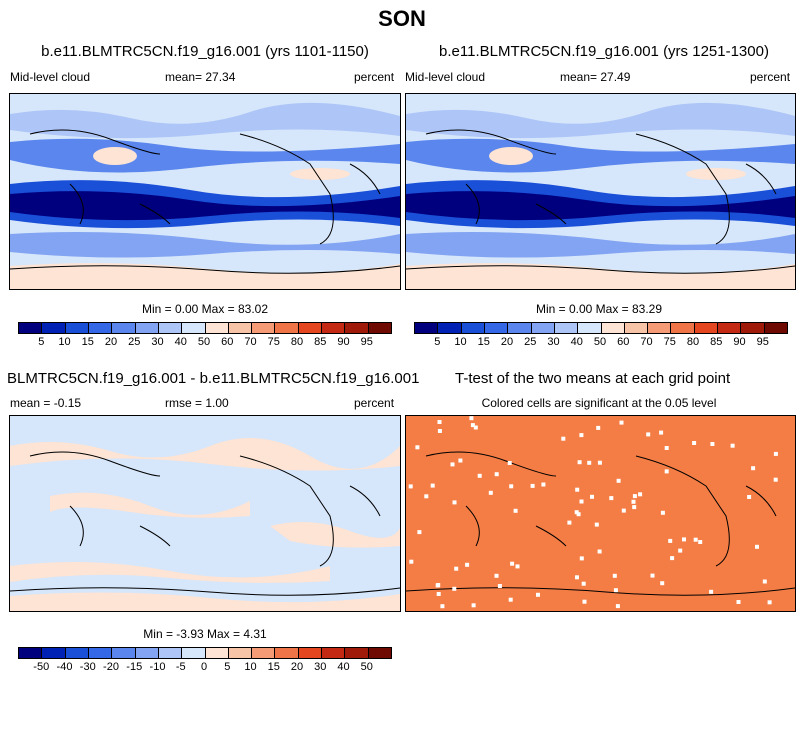 This screenshot has height=733, width=804. What do you see at coordinates (250, 342) in the screenshot?
I see `colorbar-1-tick-label: 70` at bounding box center [250, 342].